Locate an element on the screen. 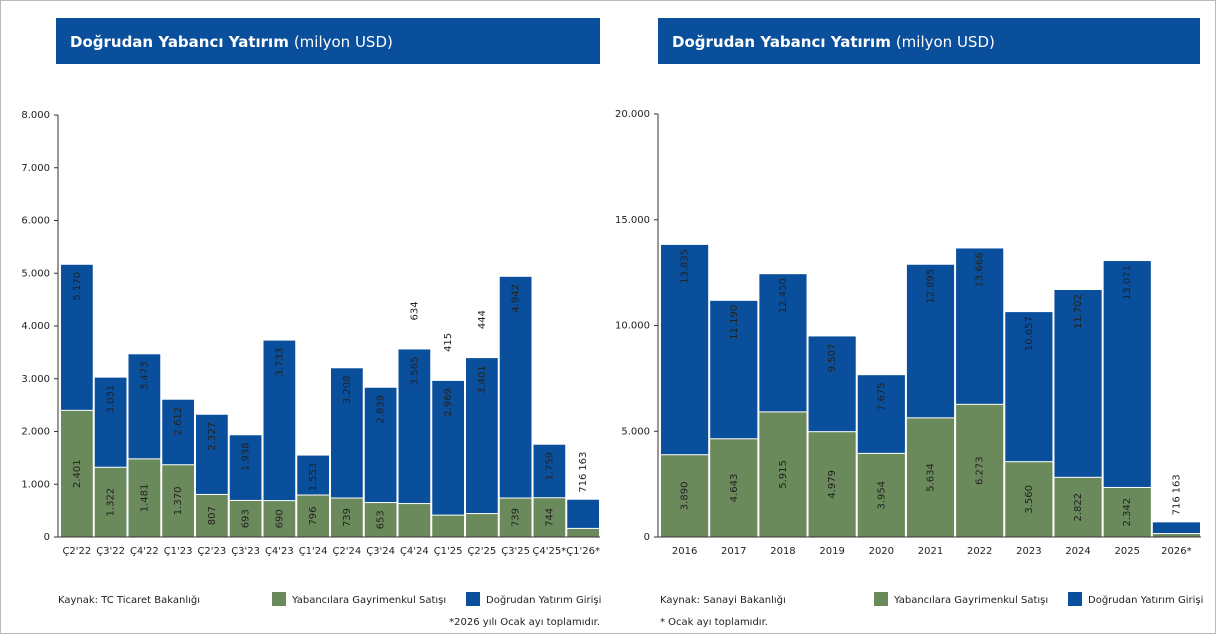 The height and width of the screenshot is (634, 1216). value-label: 3.560 is located at coordinates (1029, 499).